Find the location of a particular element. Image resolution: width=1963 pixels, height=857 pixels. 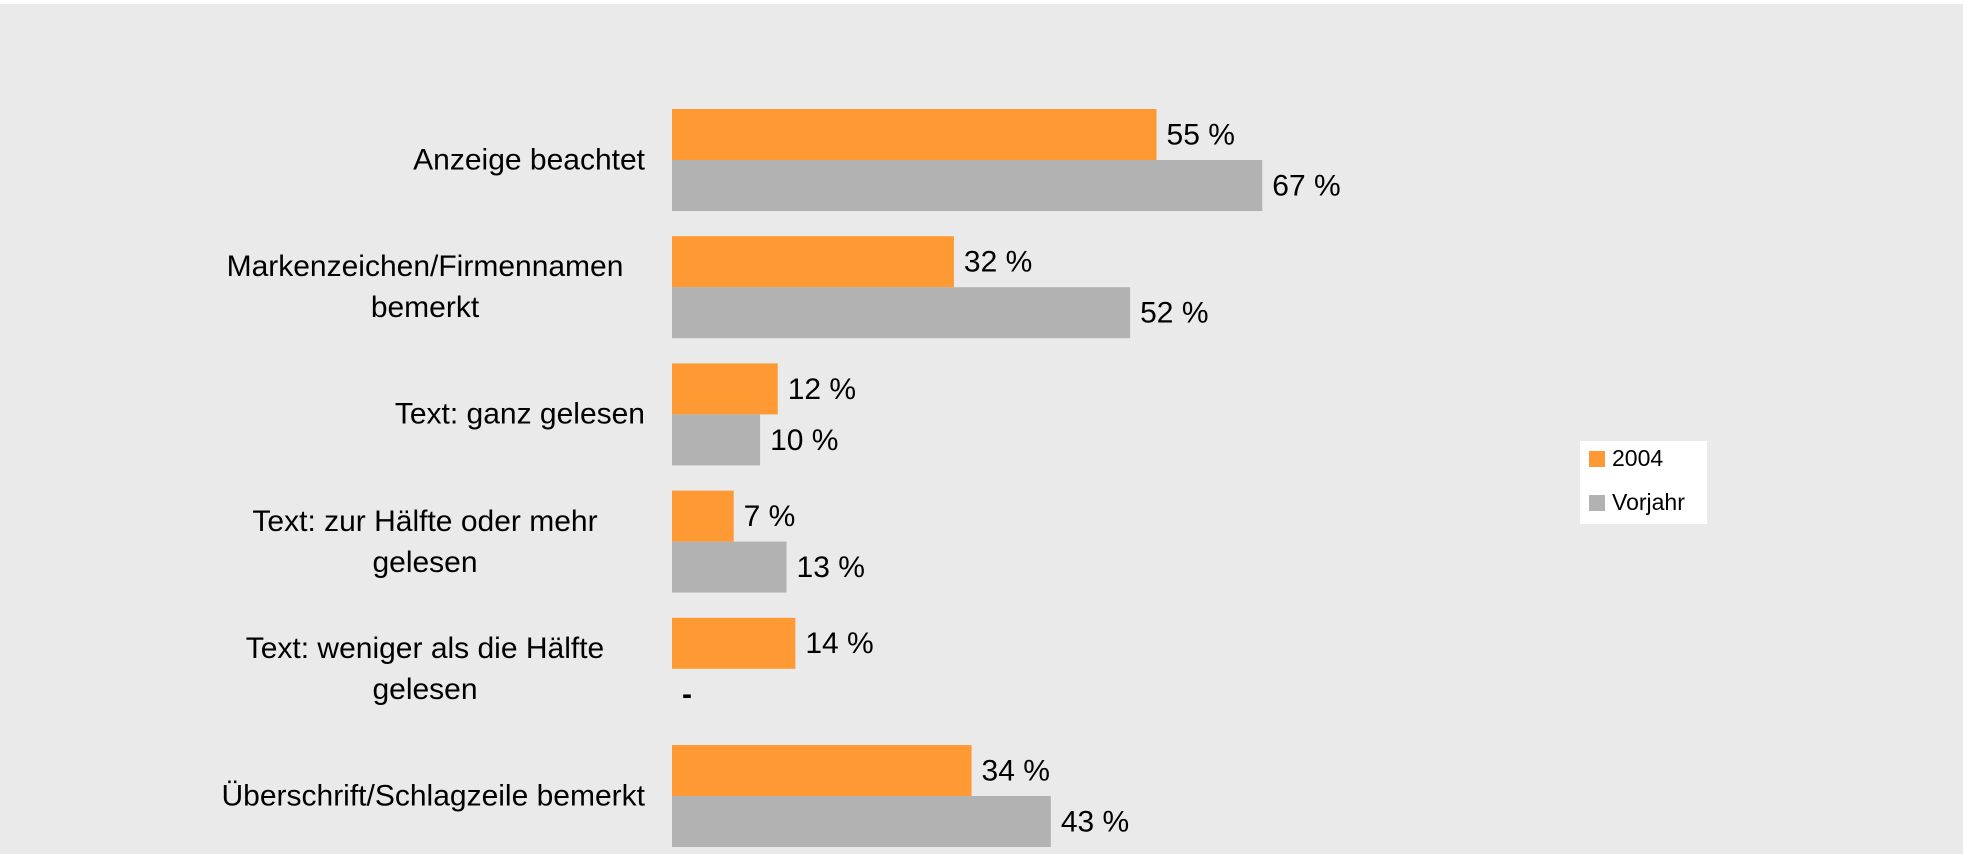

category-text: Text: weniger als die Hälfte gelesen is located at coordinates (425, 668).